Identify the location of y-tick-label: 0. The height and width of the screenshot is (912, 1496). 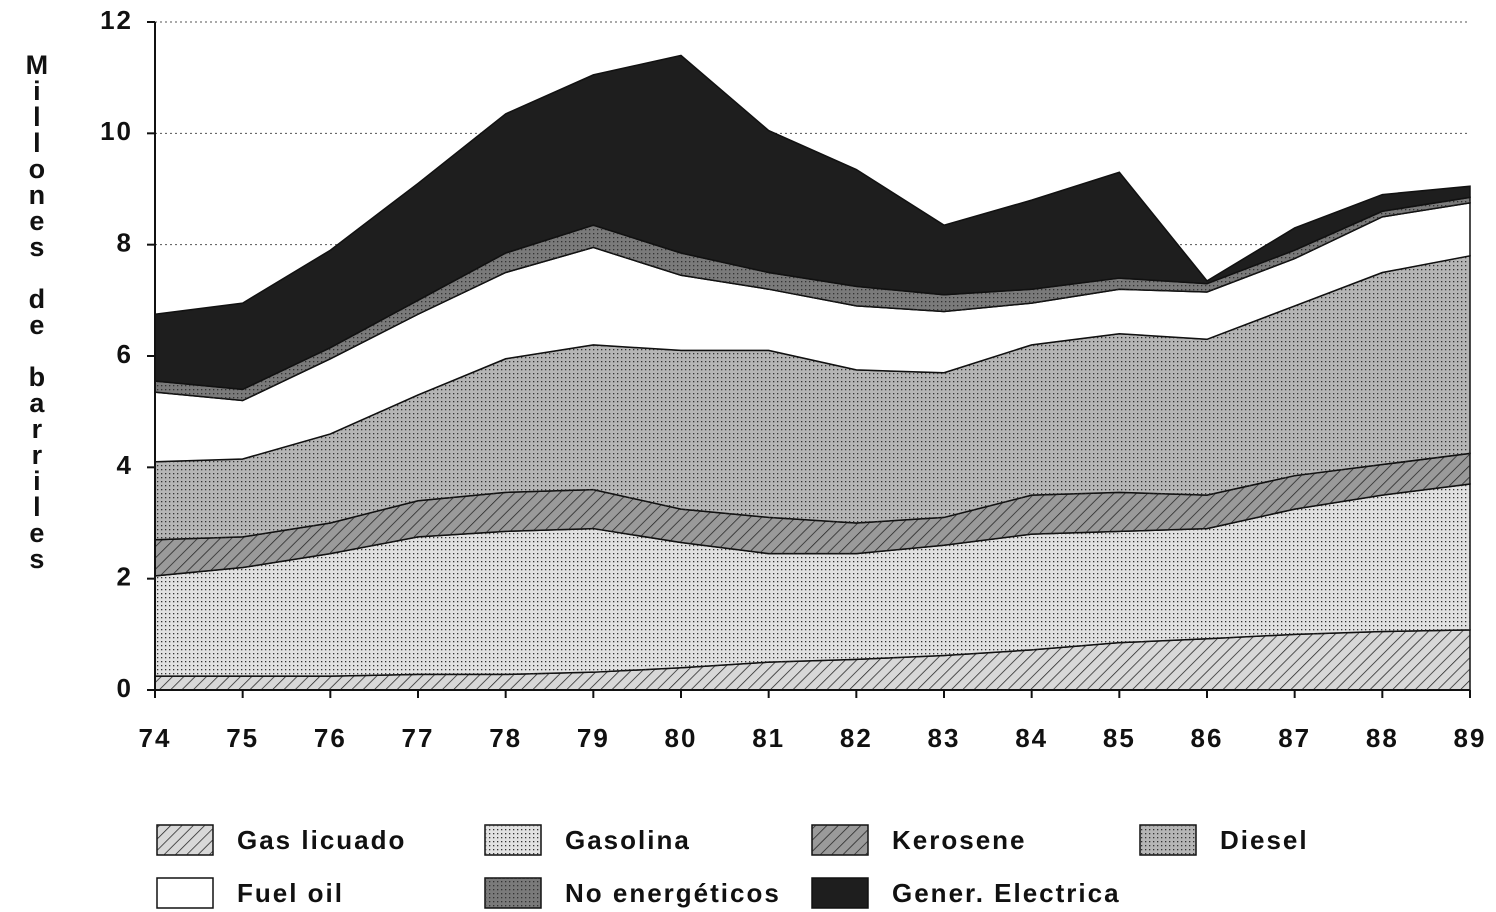
(125, 688).